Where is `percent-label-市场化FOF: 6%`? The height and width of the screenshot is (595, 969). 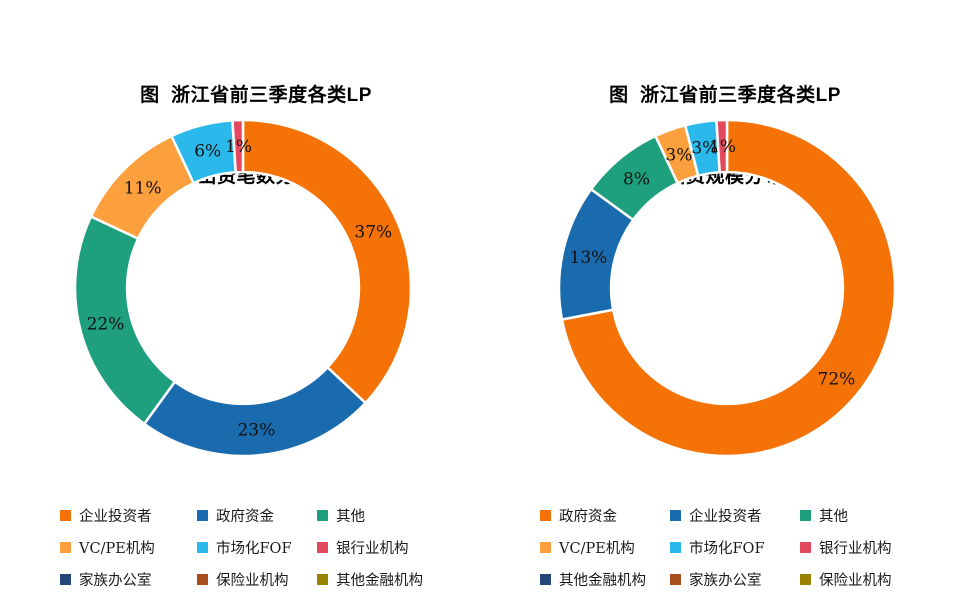
percent-label-市场化FOF: 6% is located at coordinates (207, 151).